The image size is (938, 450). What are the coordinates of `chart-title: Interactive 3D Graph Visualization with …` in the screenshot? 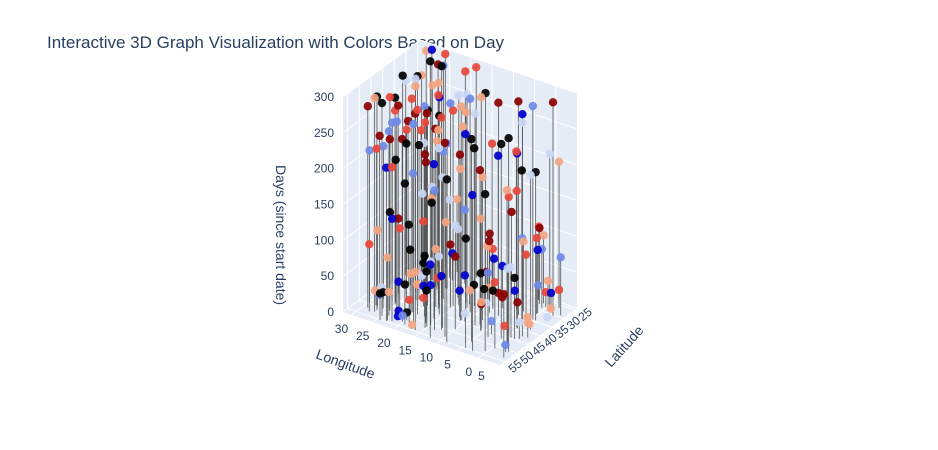 It's located at (276, 42).